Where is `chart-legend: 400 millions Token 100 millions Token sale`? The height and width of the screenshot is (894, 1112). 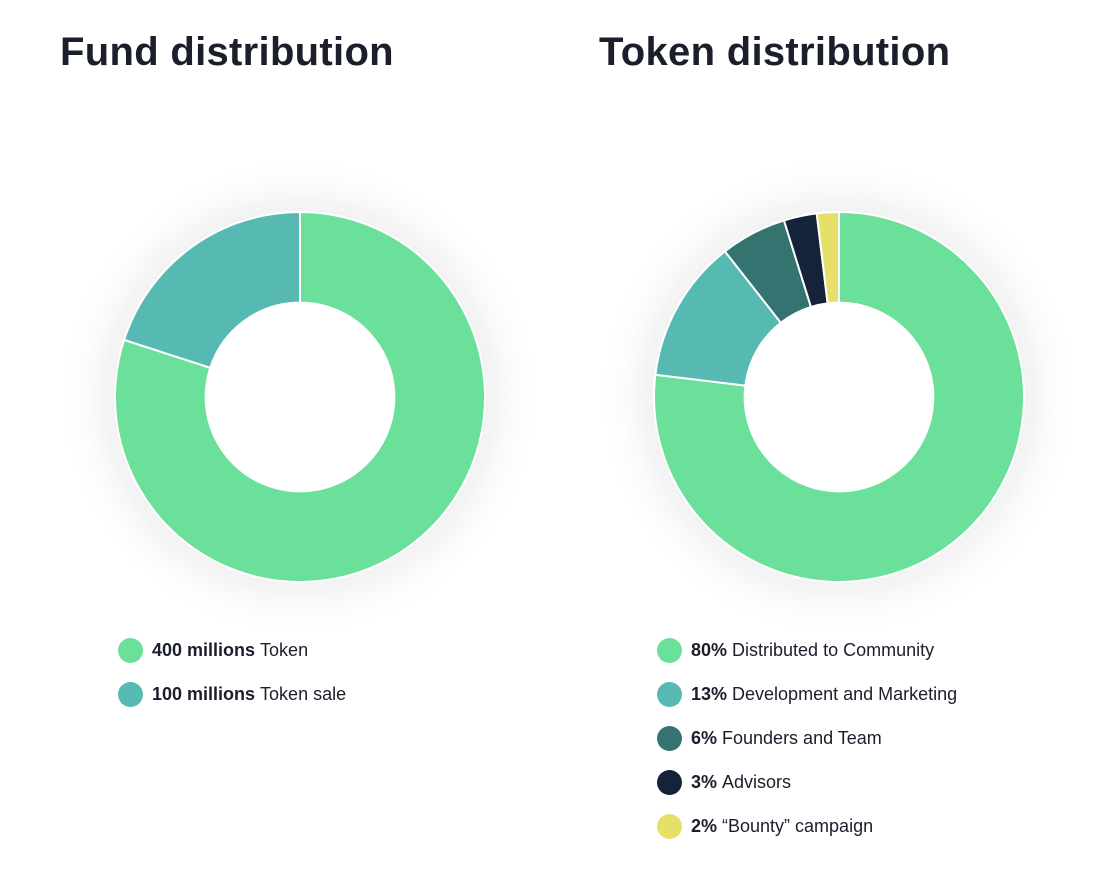
chart-legend: 400 millions Token 100 millions Token sale is located at coordinates (232, 672).